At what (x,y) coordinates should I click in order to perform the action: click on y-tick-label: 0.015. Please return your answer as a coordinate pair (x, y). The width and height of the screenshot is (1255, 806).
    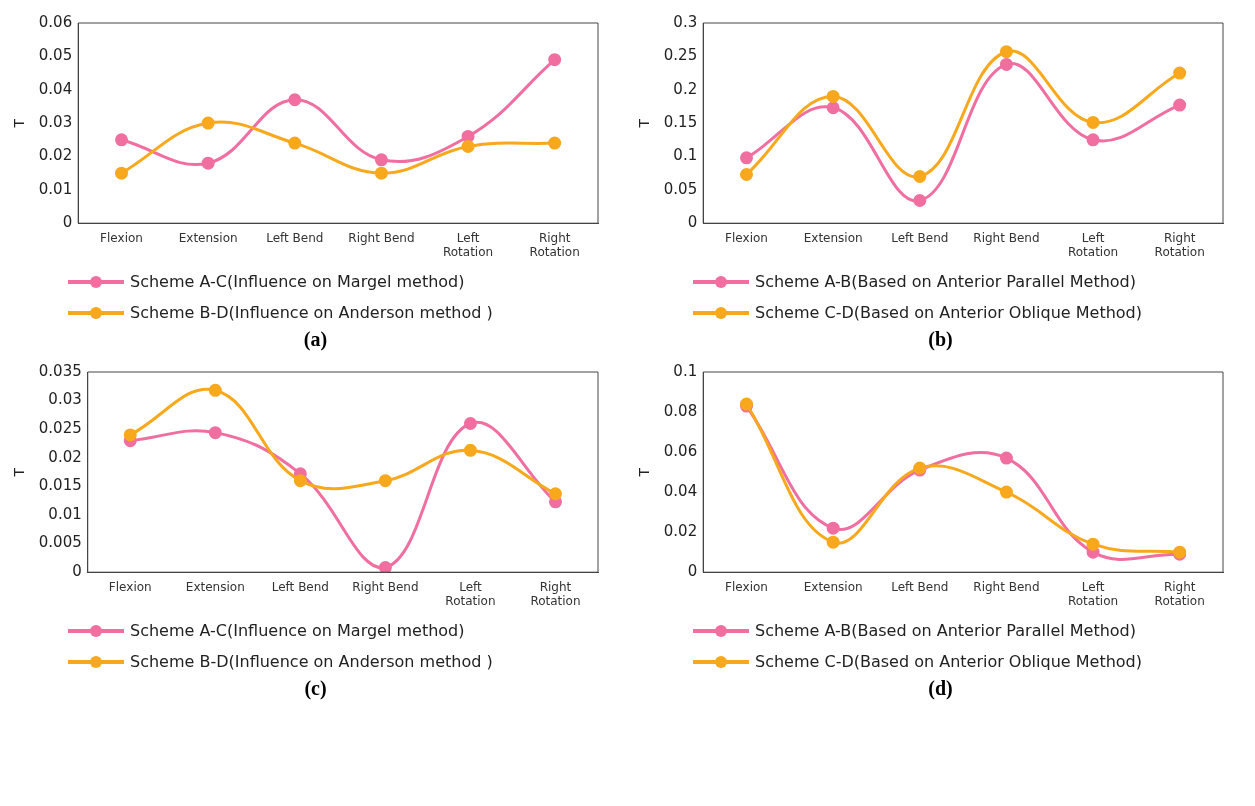
    Looking at the image, I should click on (60, 485).